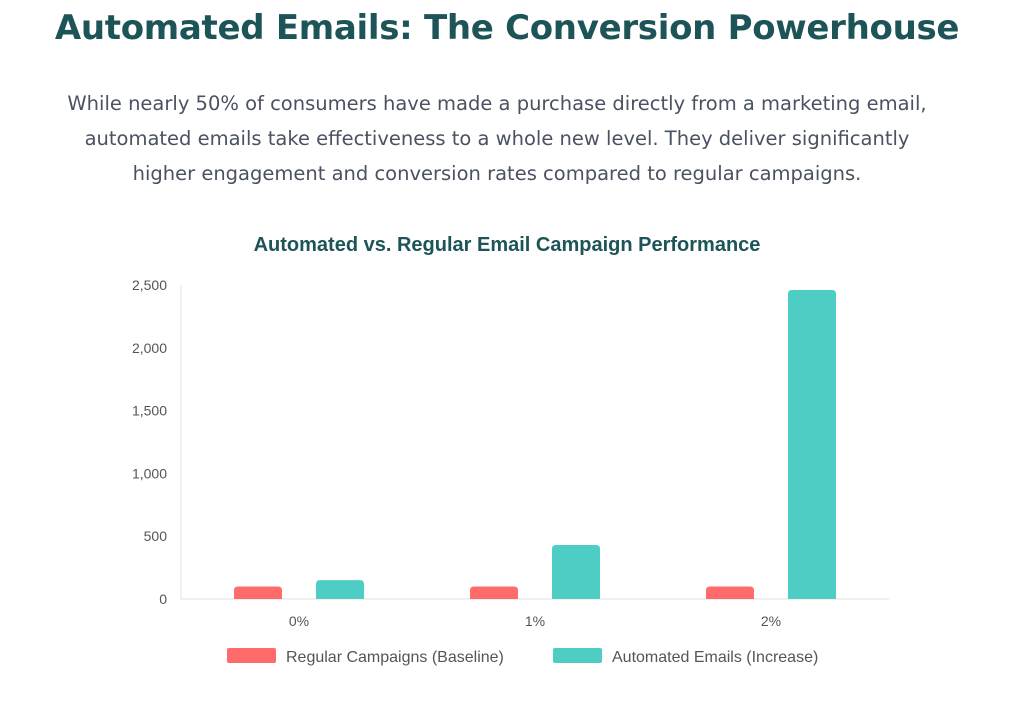 The height and width of the screenshot is (711, 1024). What do you see at coordinates (149, 473) in the screenshot?
I see `y-tick-label: 1,000` at bounding box center [149, 473].